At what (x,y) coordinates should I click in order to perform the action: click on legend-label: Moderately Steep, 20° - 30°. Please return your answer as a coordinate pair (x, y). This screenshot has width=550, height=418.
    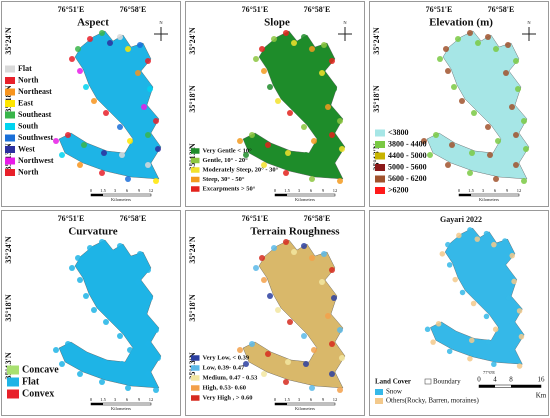
    Looking at the image, I should click on (241, 169).